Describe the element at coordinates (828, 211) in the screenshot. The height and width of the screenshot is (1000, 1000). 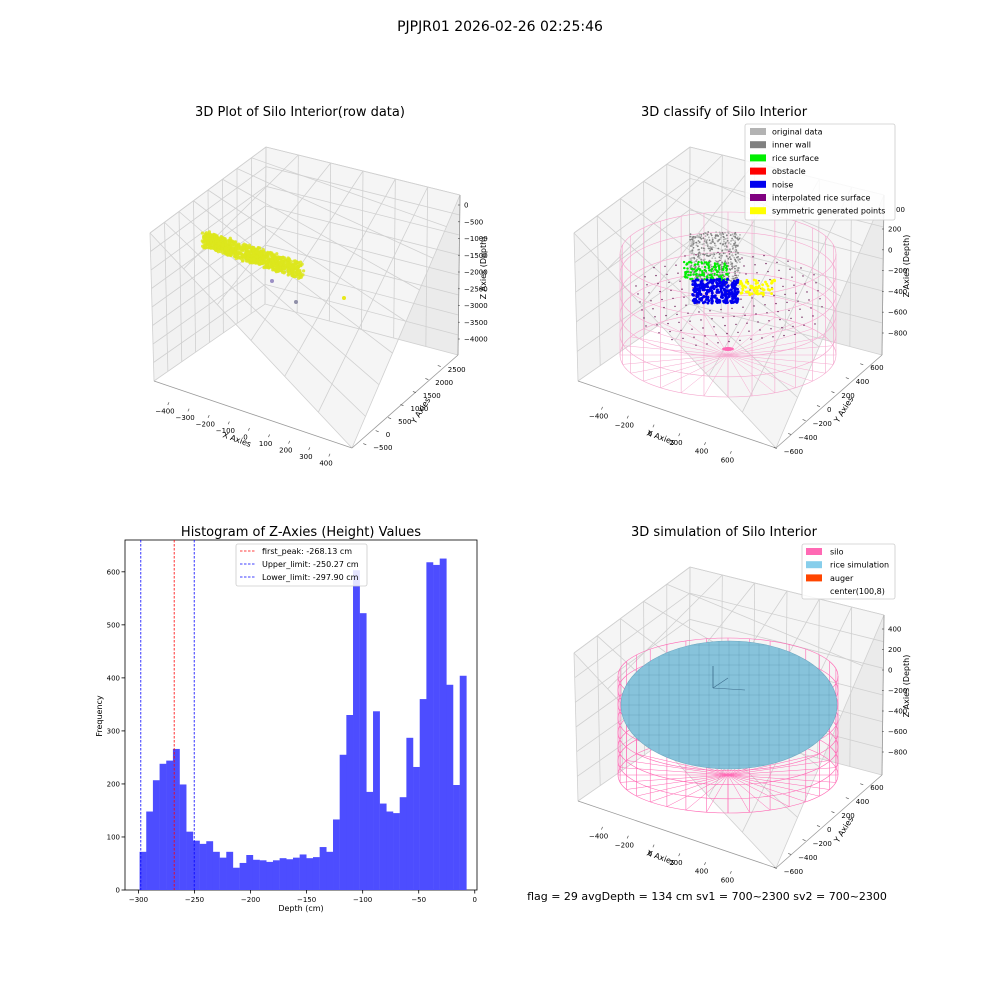
I see `legend-label: symmetric generated points` at that location.